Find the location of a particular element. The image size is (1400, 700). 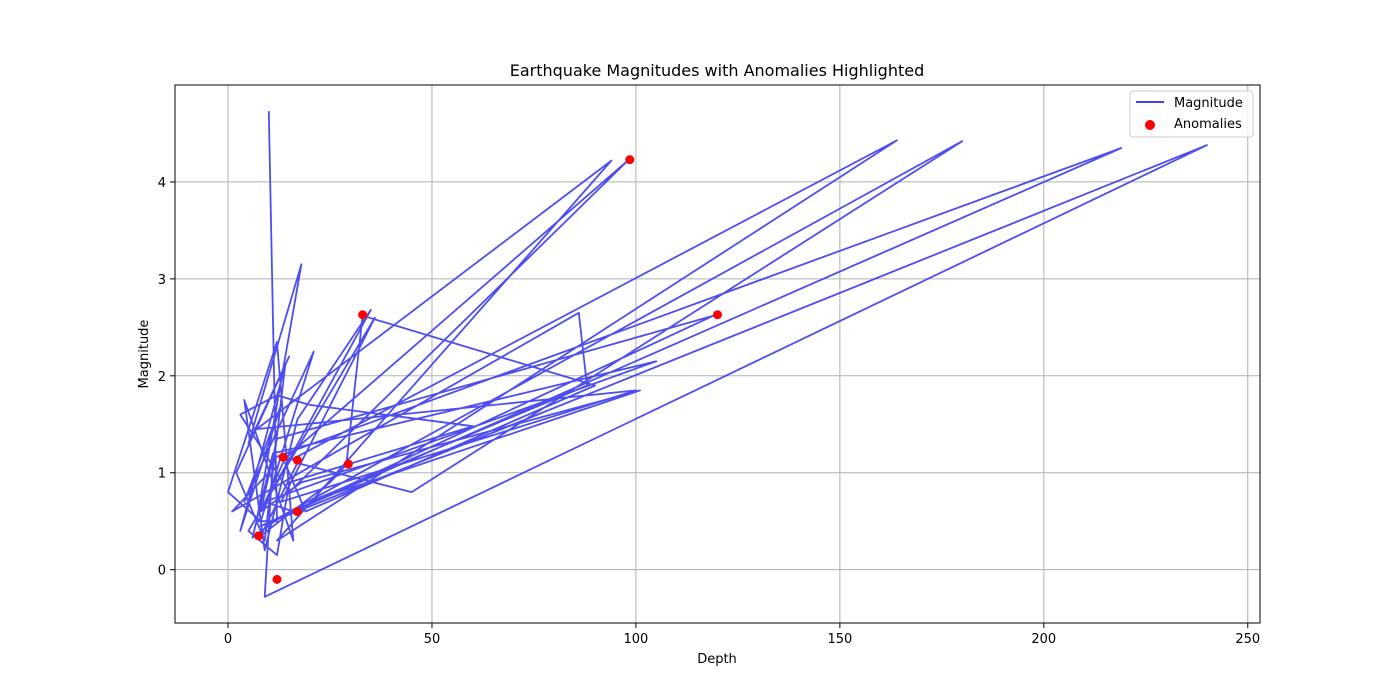

x-axis-label: Depth is located at coordinates (717, 659).